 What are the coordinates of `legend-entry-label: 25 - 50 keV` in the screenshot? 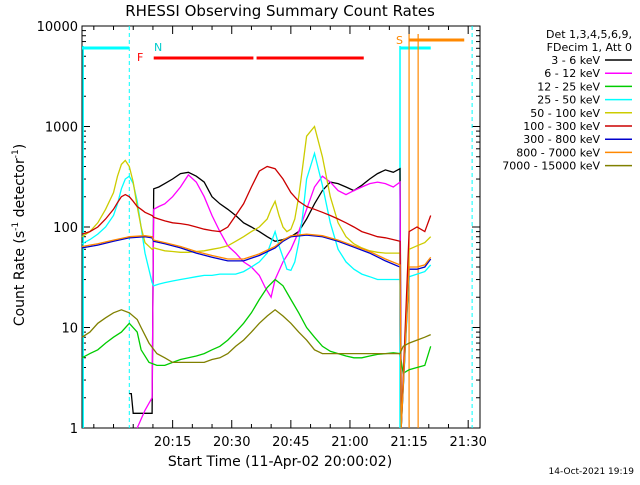 It's located at (568, 100).